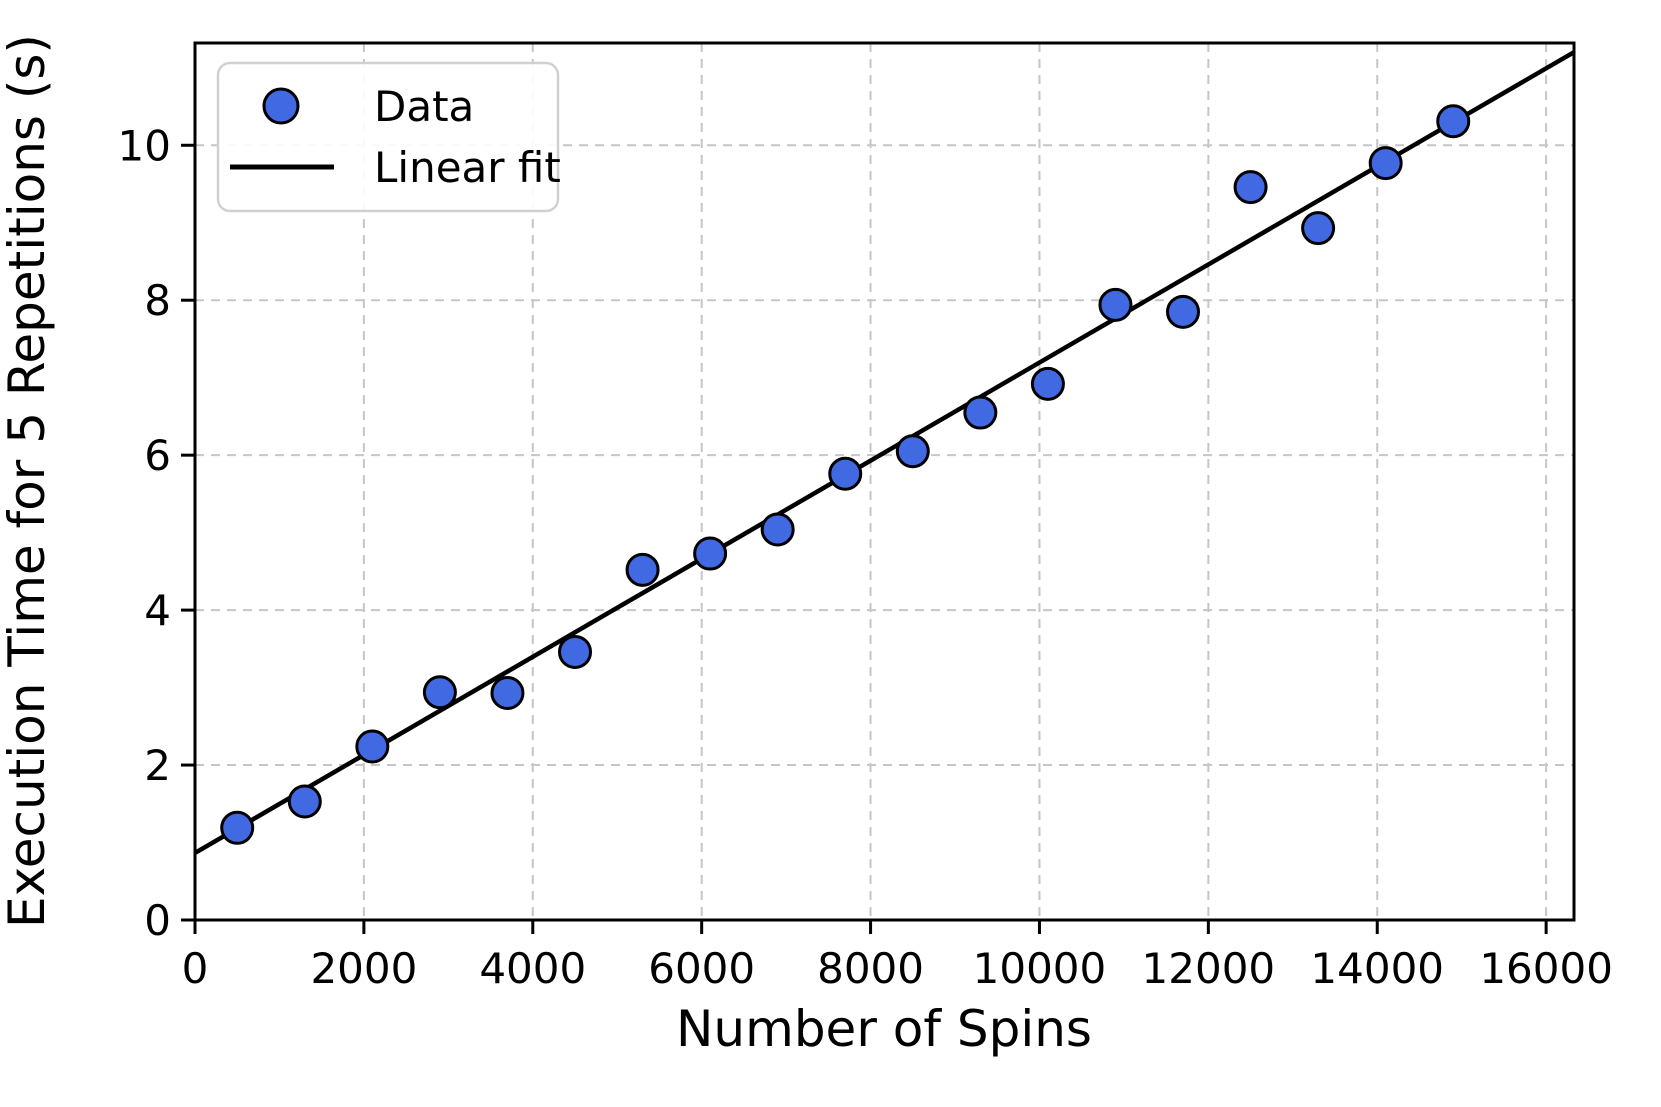  What do you see at coordinates (281, 106) in the screenshot?
I see `legend-data-marker-icon` at bounding box center [281, 106].